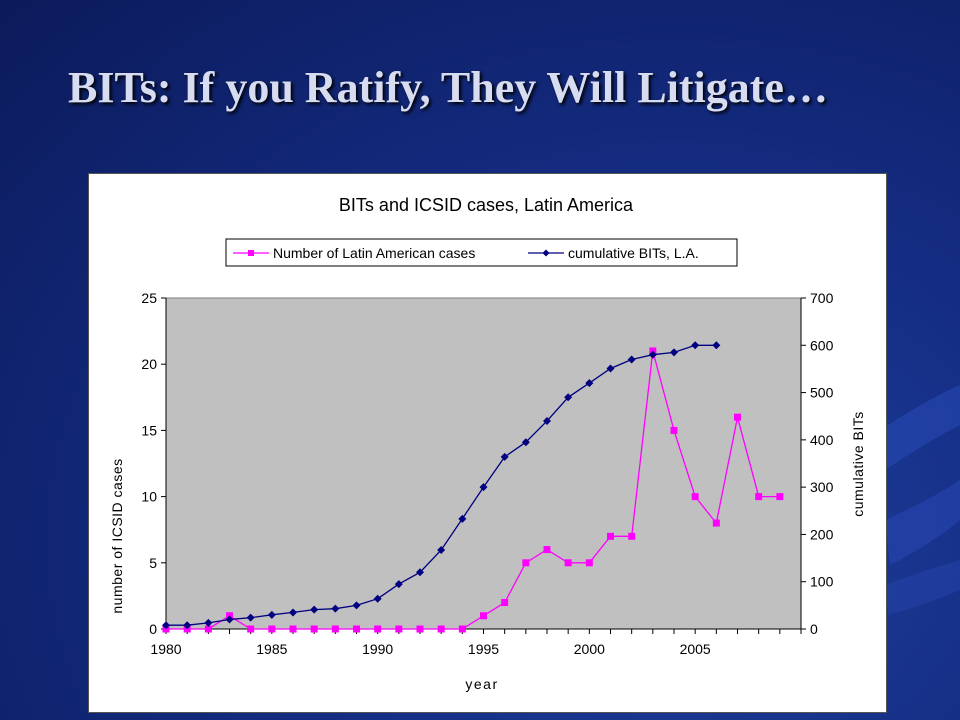  Describe the element at coordinates (149, 364) in the screenshot. I see `y-tick-label: 20` at that location.